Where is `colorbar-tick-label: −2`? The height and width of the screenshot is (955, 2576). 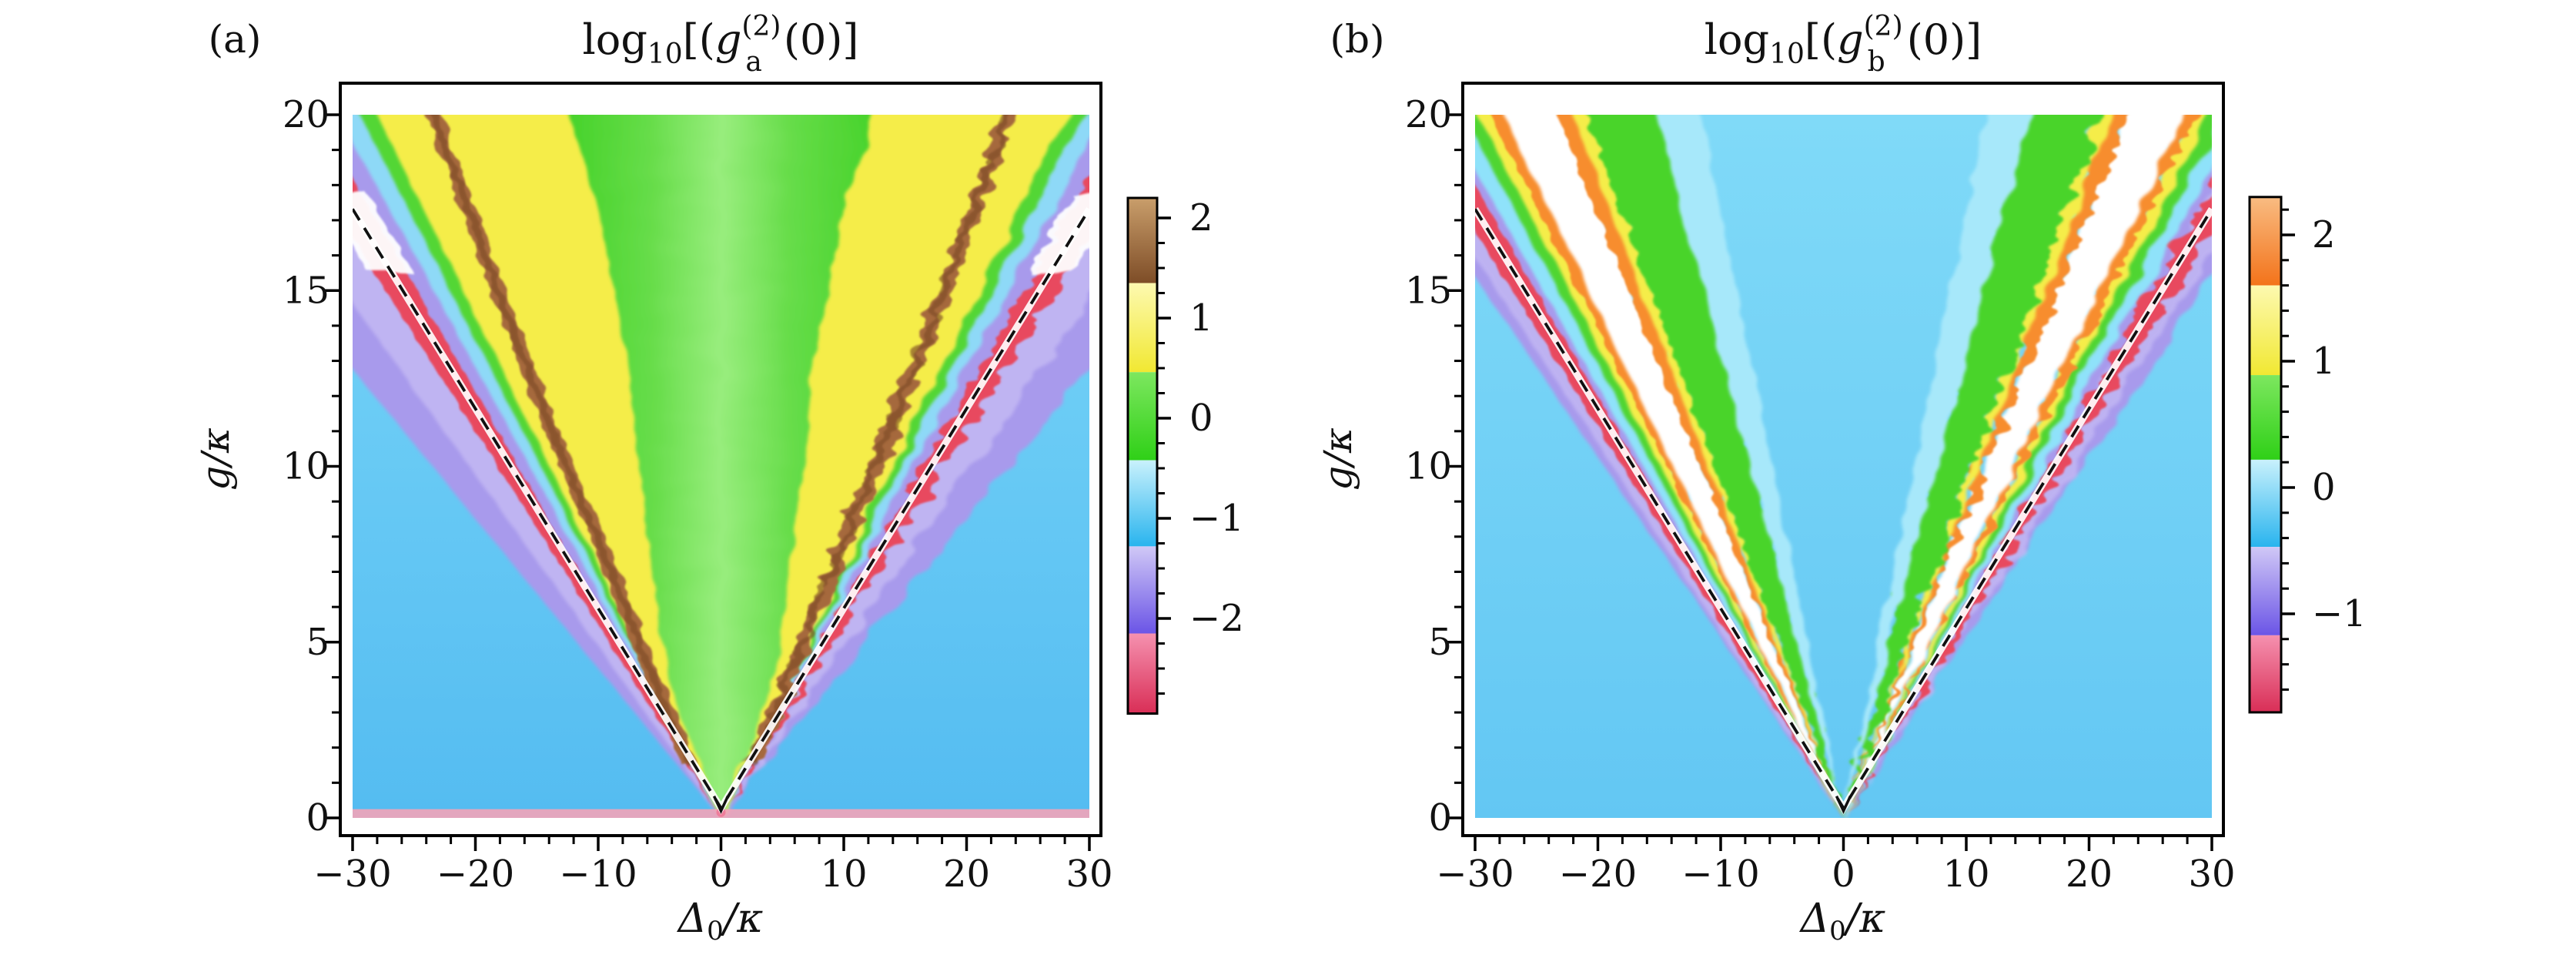
colorbar-tick-label: −2 is located at coordinates (1217, 618).